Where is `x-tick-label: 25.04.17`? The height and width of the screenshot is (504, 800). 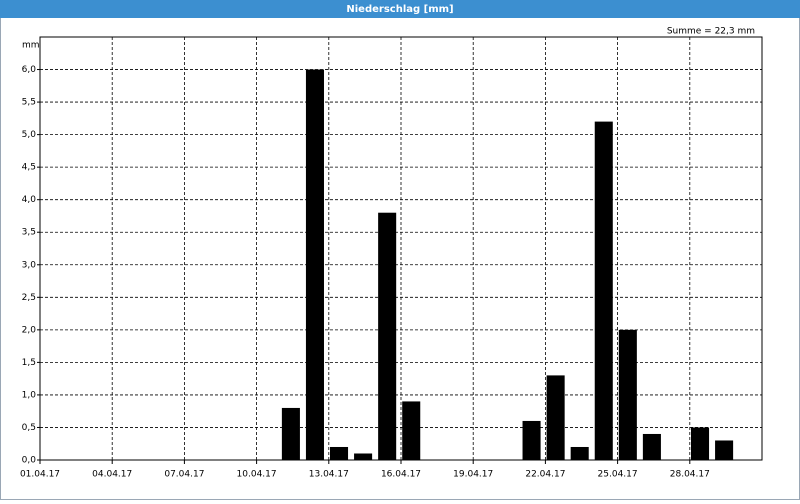
x-tick-label: 25.04.17 is located at coordinates (618, 475).